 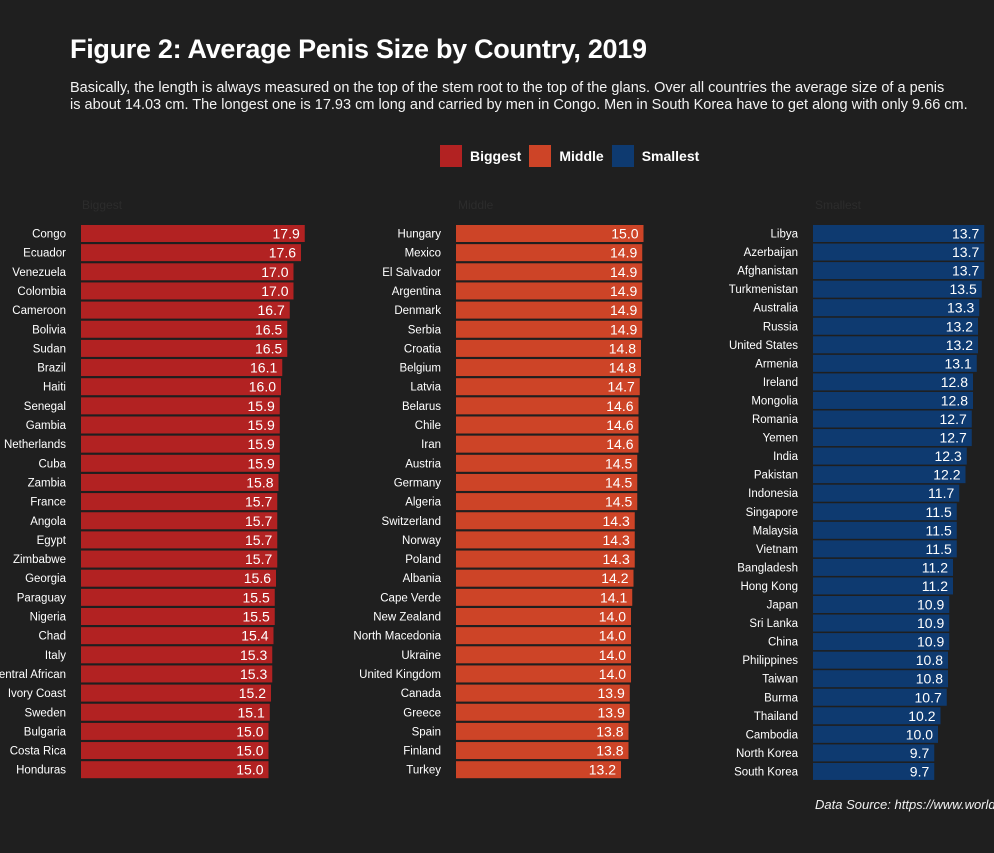 What do you see at coordinates (935, 586) in the screenshot?
I see `smallest-value-label-19: 11.2` at bounding box center [935, 586].